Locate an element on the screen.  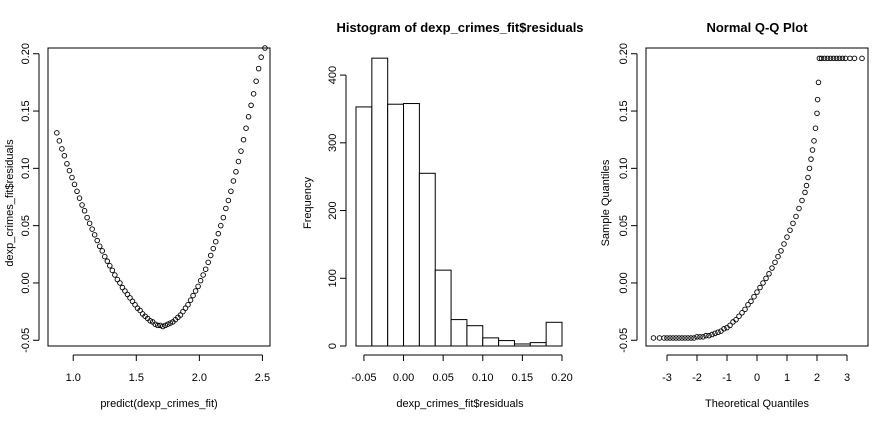
x-tick-label: 2.0 is located at coordinates (199, 378).